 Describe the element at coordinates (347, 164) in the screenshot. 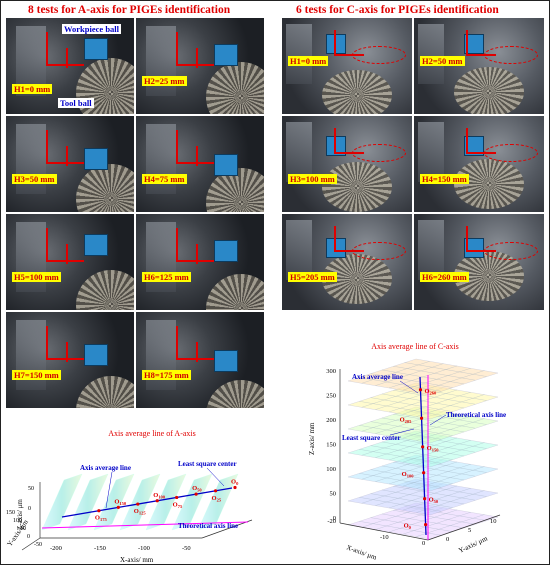

I see `c-axis-test-photo-3: H3=100 mm` at that location.